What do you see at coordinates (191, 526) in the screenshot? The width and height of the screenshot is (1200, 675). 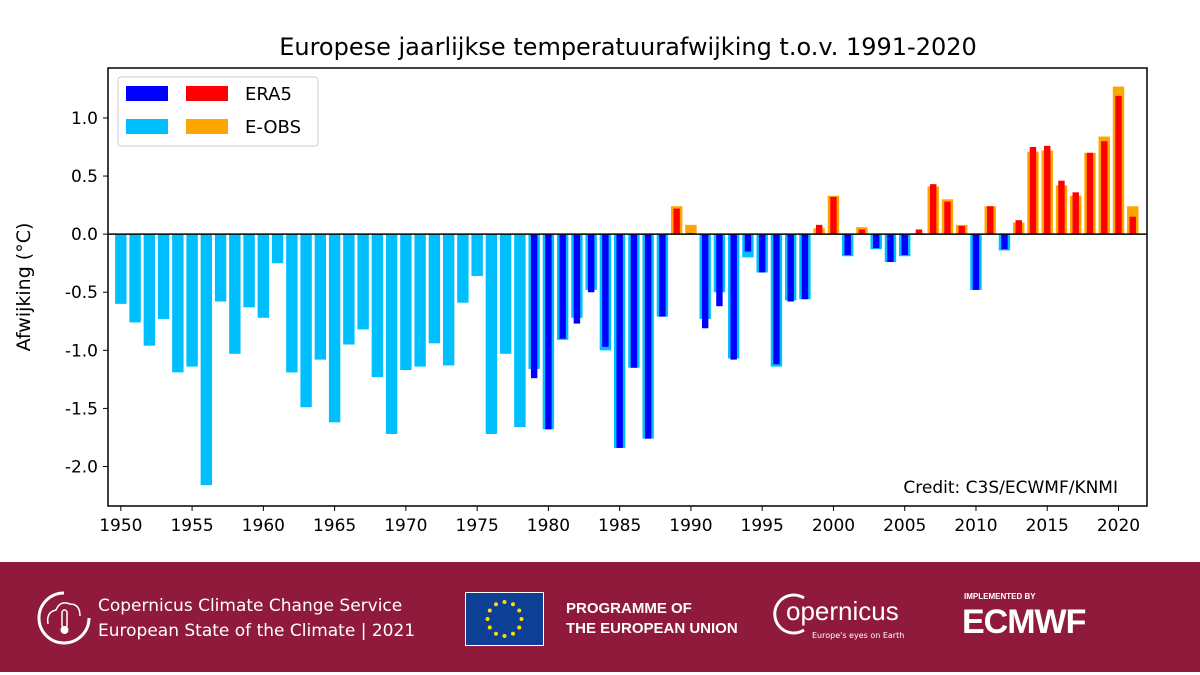 I see `x-tick-label: 1955` at bounding box center [191, 526].